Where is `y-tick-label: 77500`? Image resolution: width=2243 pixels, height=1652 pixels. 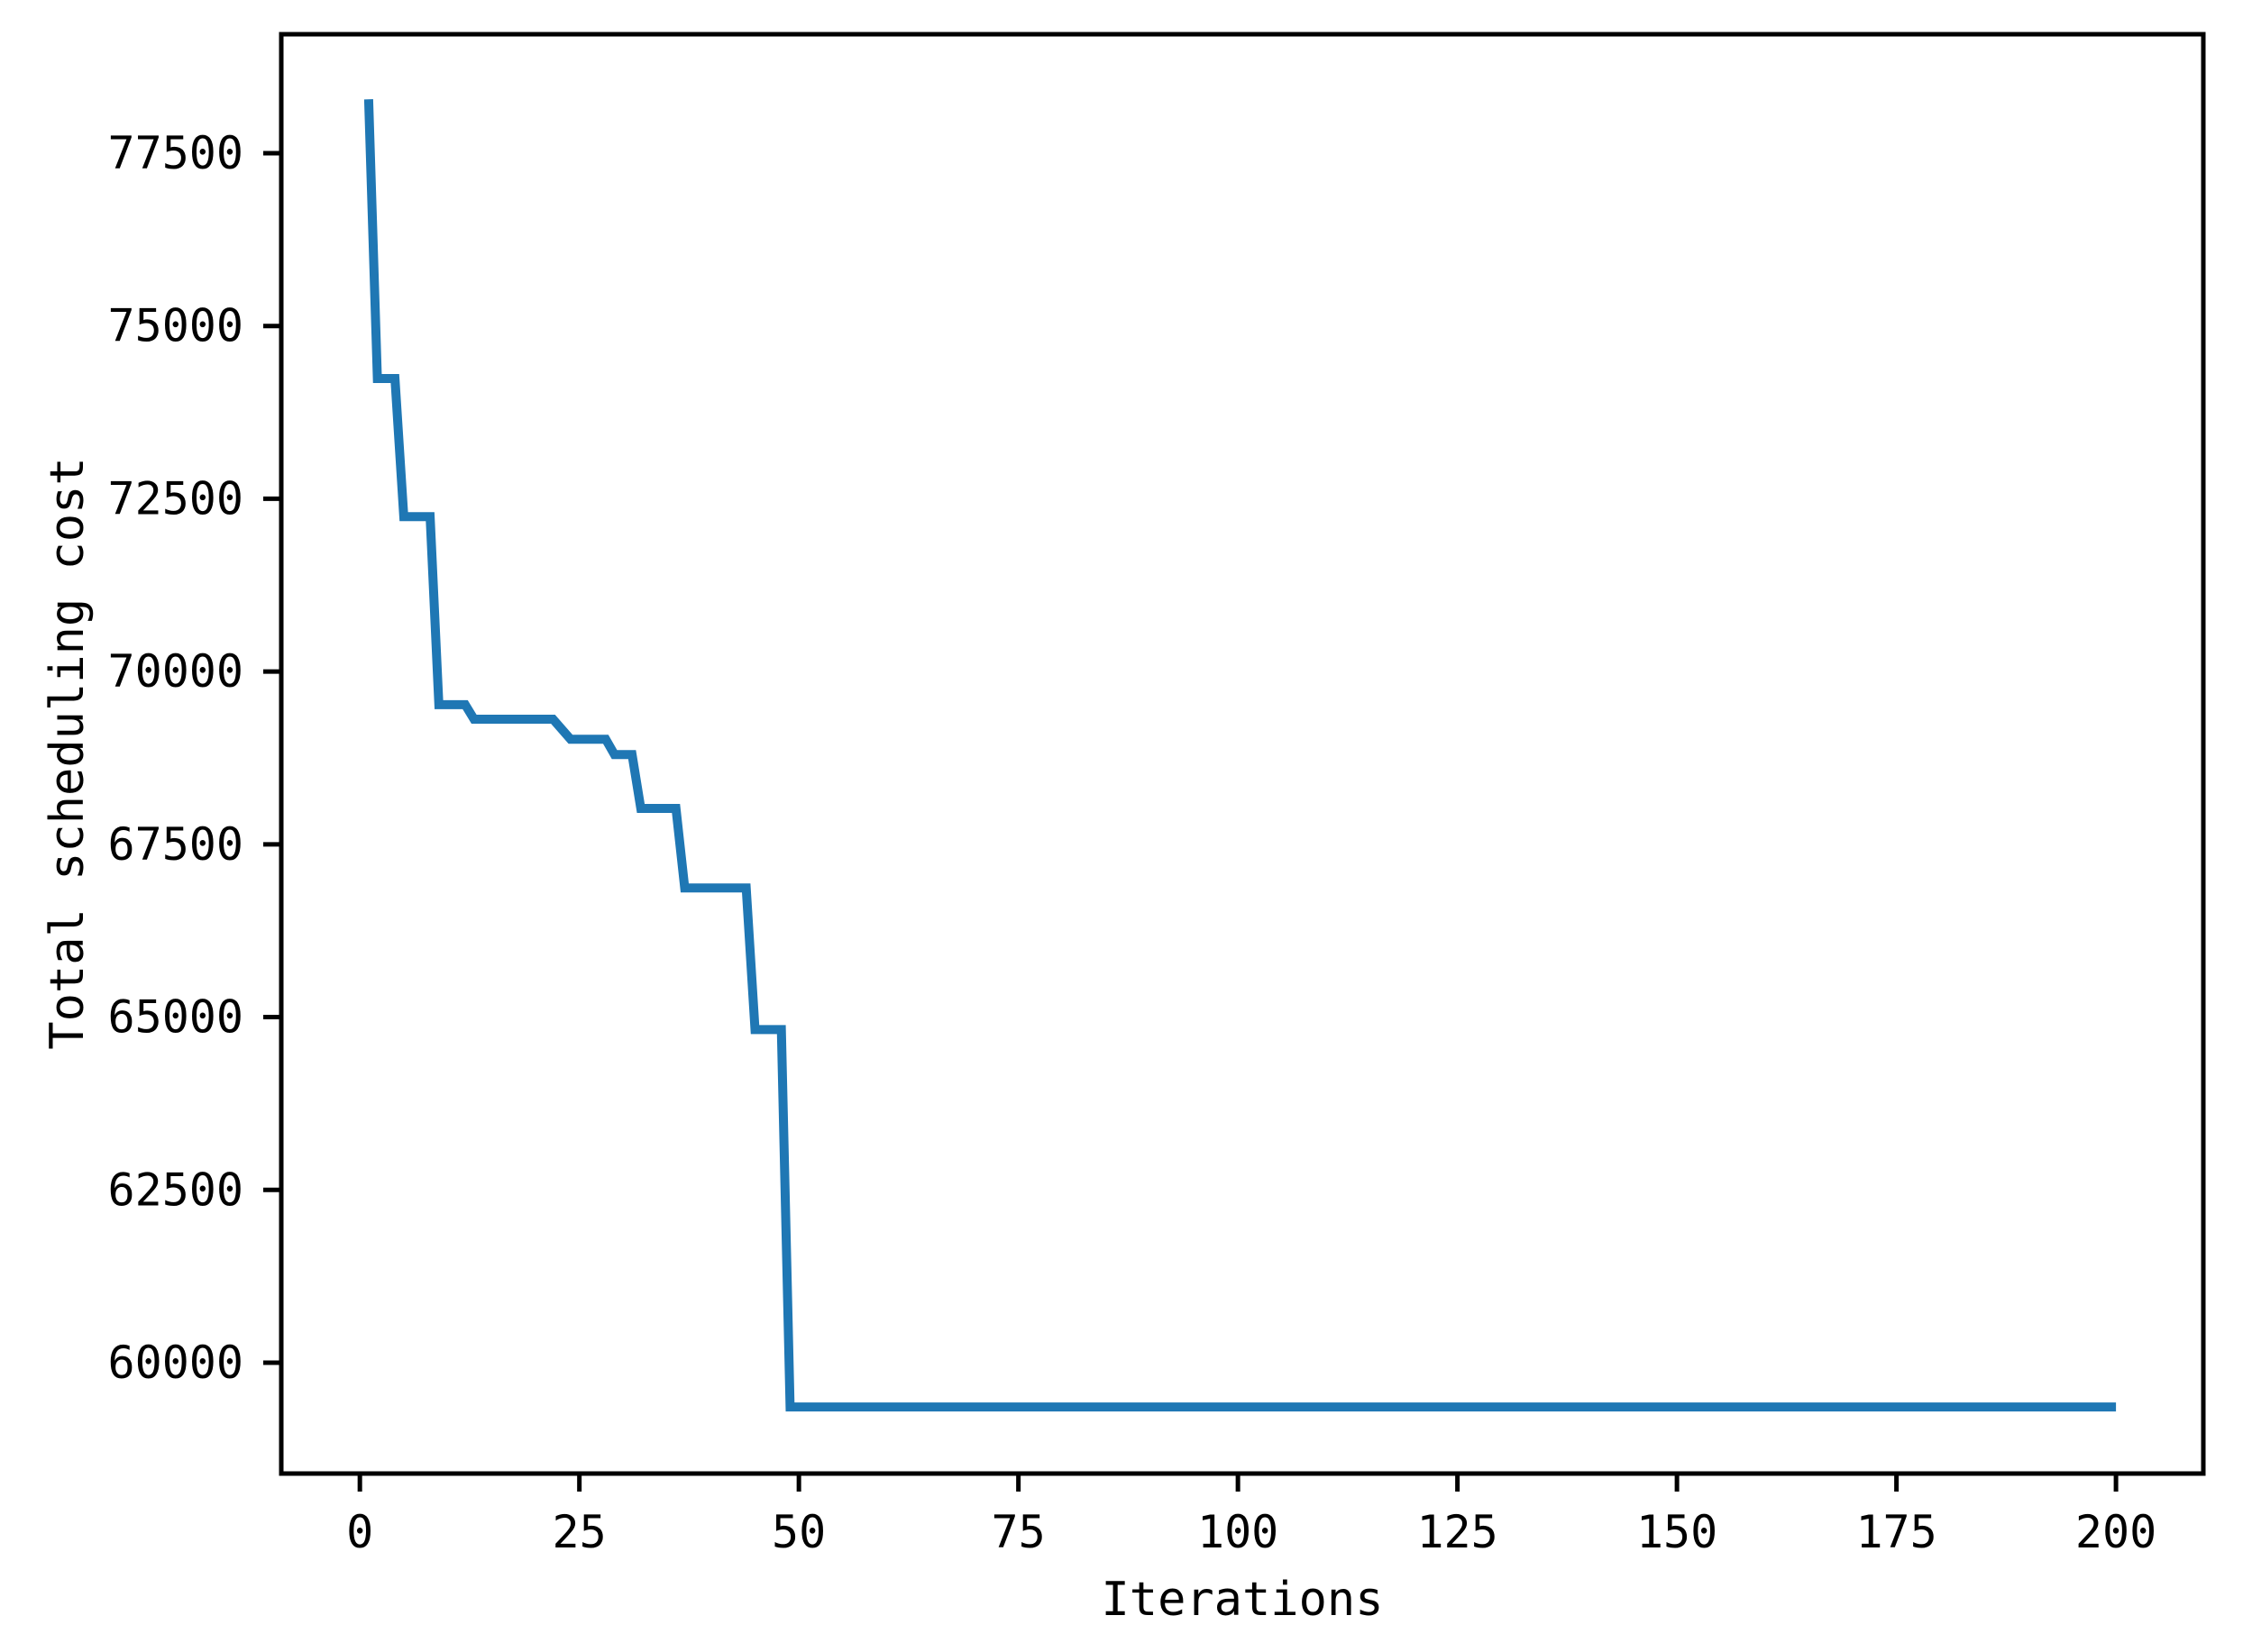 y-tick-label: 77500 is located at coordinates (175, 153).